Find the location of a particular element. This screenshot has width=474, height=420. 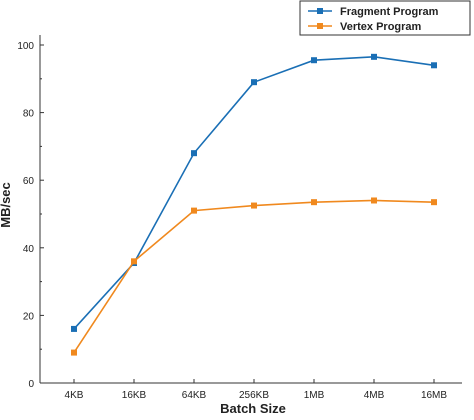

y-tick-label: 0 is located at coordinates (31, 384).